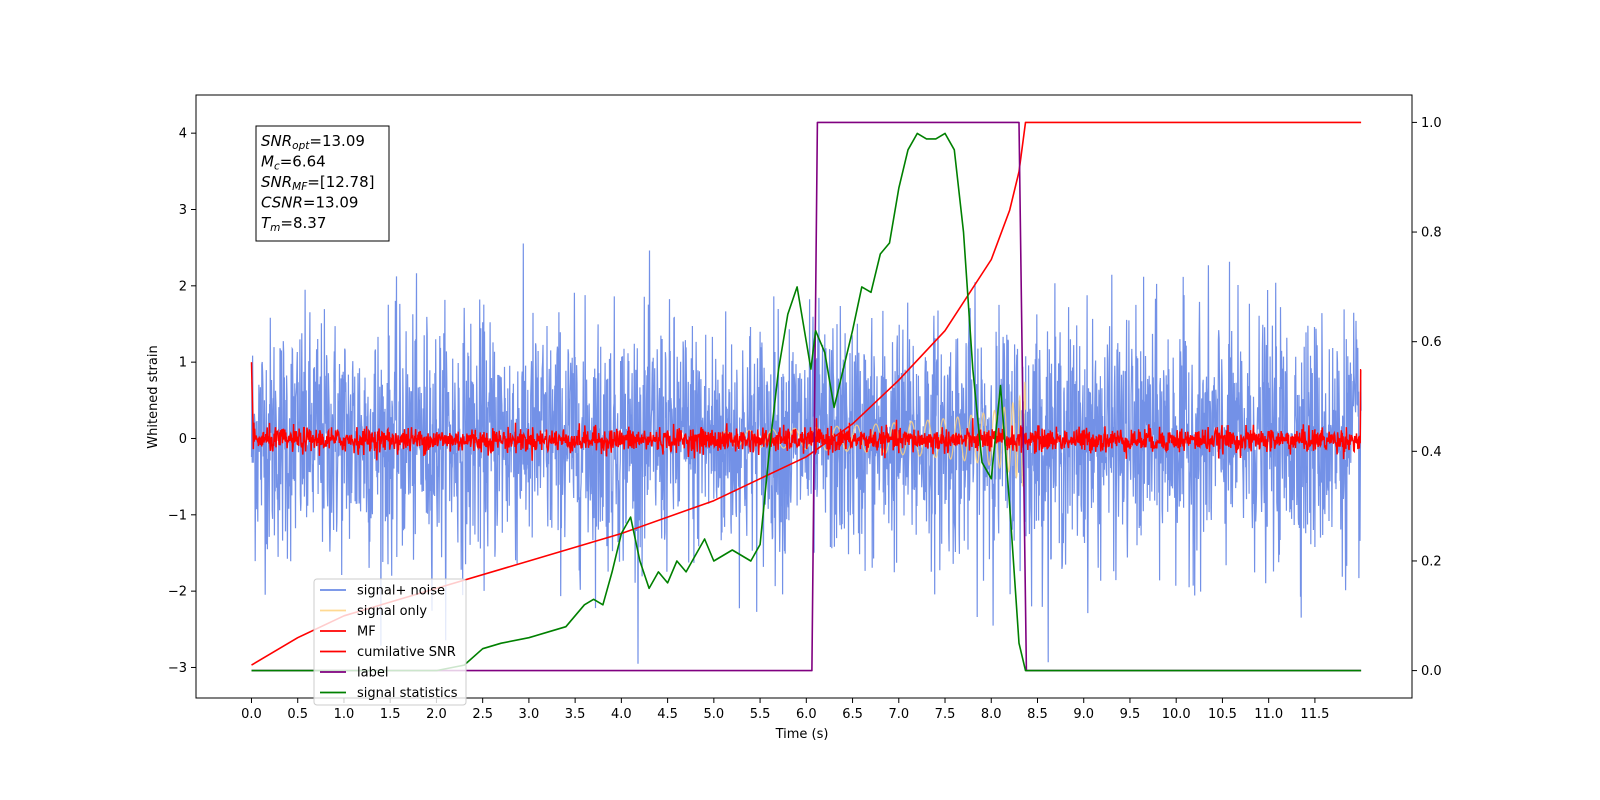 Image resolution: width=1600 pixels, height=800 pixels. What do you see at coordinates (183, 439) in the screenshot?
I see `y-tick-label: 0` at bounding box center [183, 439].